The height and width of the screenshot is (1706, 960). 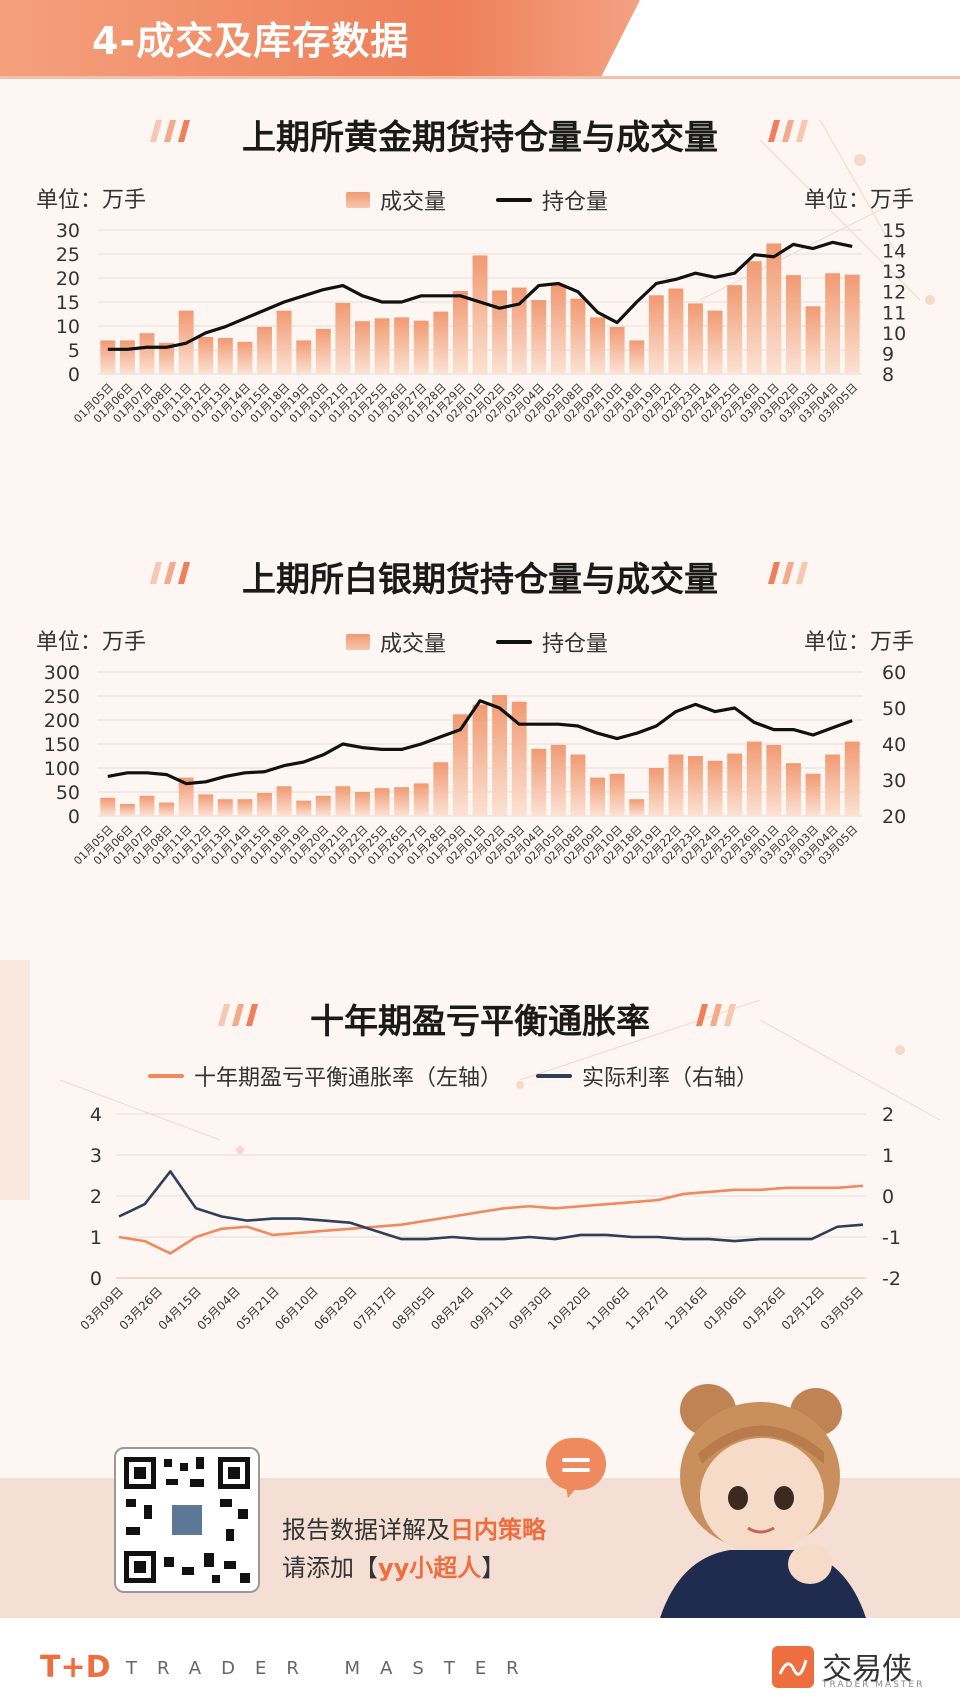 What do you see at coordinates (414, 1527) in the screenshot?
I see `promo-line-1: 报告数据详解及日内策略` at bounding box center [414, 1527].